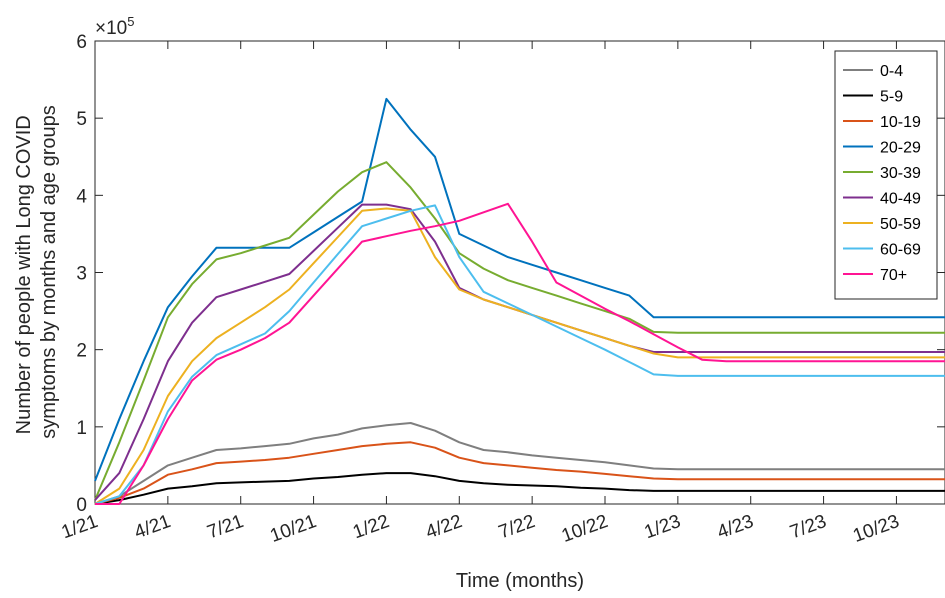 This screenshot has height=598, width=945. What do you see at coordinates (735, 527) in the screenshot?
I see `x-tick-label: 4/23` at bounding box center [735, 527].